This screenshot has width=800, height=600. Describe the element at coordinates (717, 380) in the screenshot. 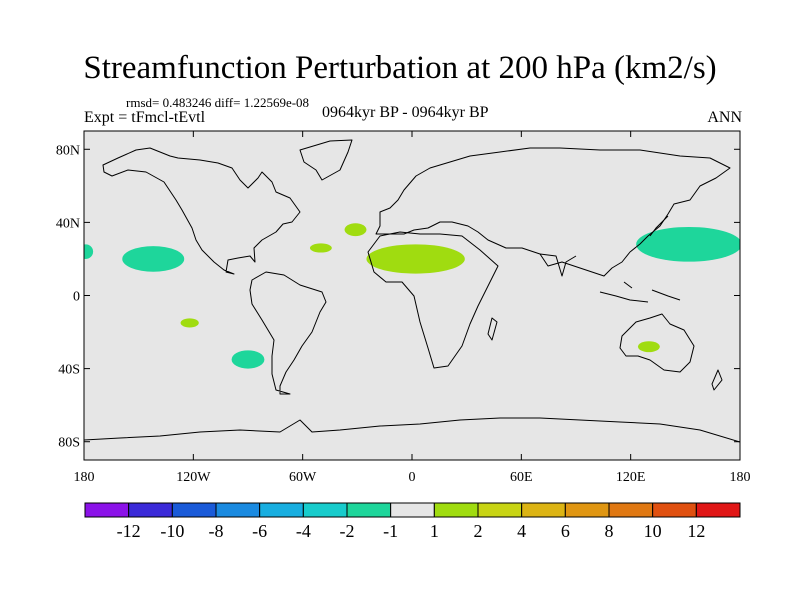

I see `coast-new-zealand` at that location.